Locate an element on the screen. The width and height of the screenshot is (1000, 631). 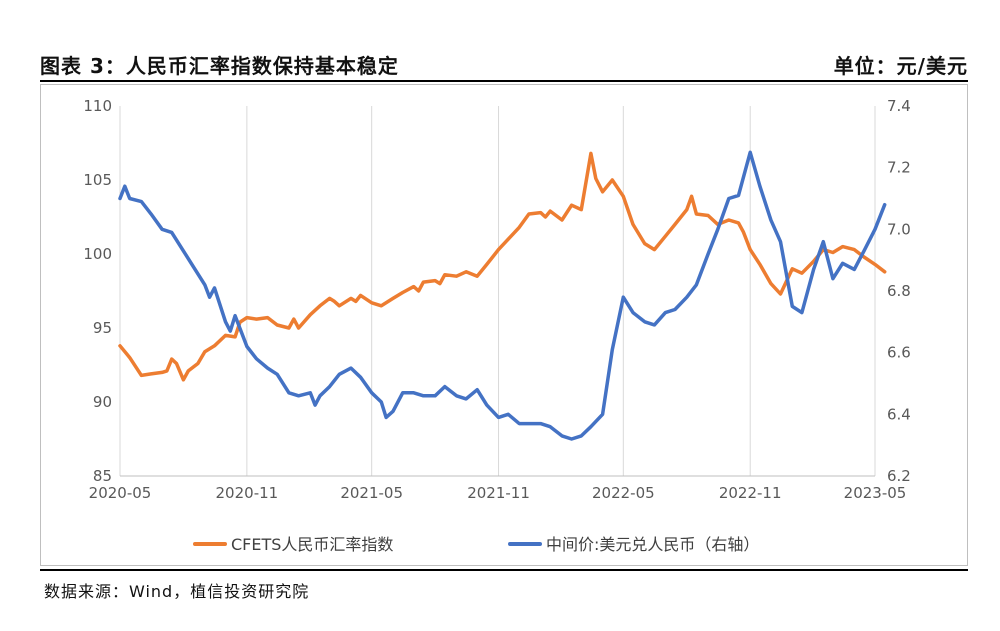
x-tick-label: 2020-11 is located at coordinates (247, 493).